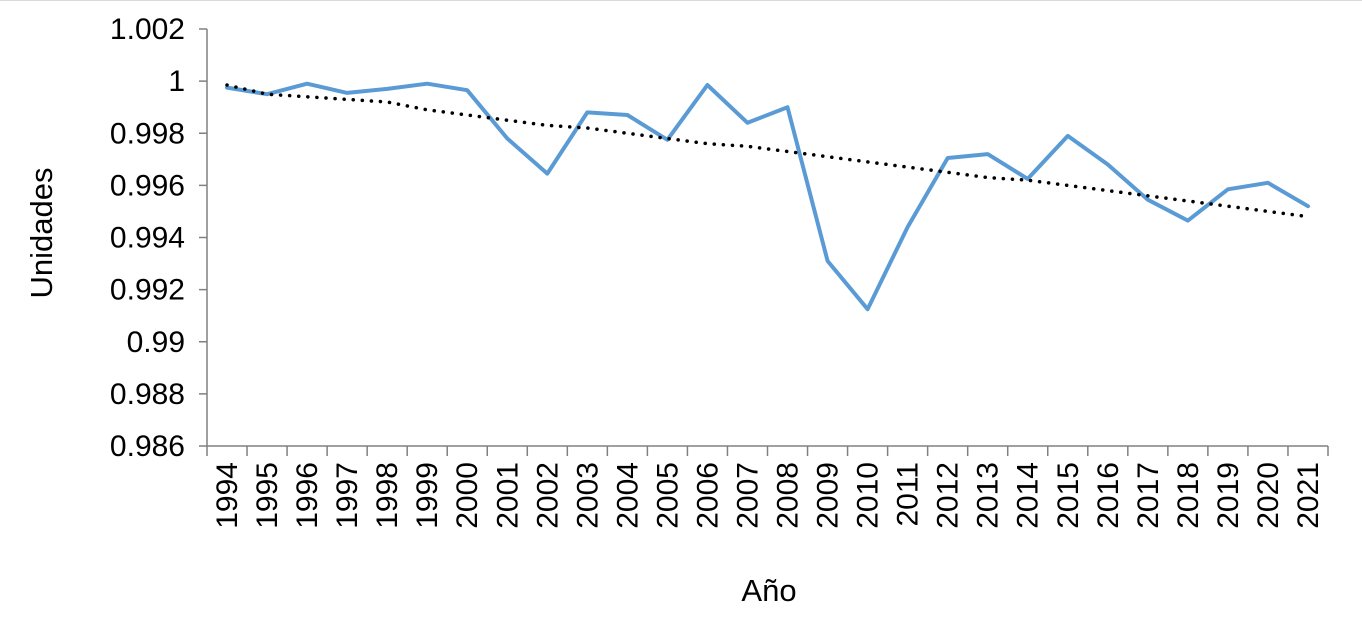 The height and width of the screenshot is (630, 1362). What do you see at coordinates (387, 495) in the screenshot?
I see `x-tick-label: 1998` at bounding box center [387, 495].